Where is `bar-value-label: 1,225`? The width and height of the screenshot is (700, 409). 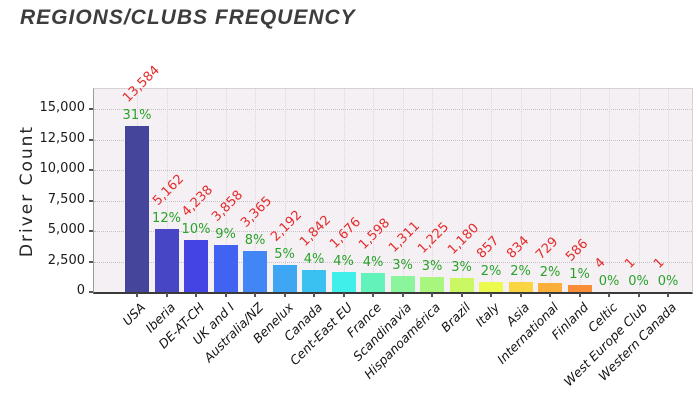
bar-value-label: 1,225 is located at coordinates (434, 238).